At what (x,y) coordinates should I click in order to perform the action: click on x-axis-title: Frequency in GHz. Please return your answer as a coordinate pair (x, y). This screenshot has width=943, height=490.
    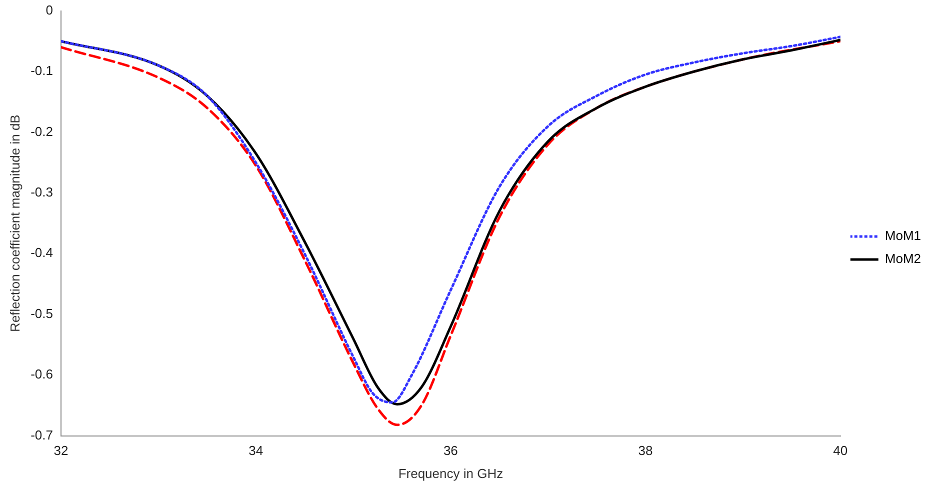
    Looking at the image, I should click on (451, 473).